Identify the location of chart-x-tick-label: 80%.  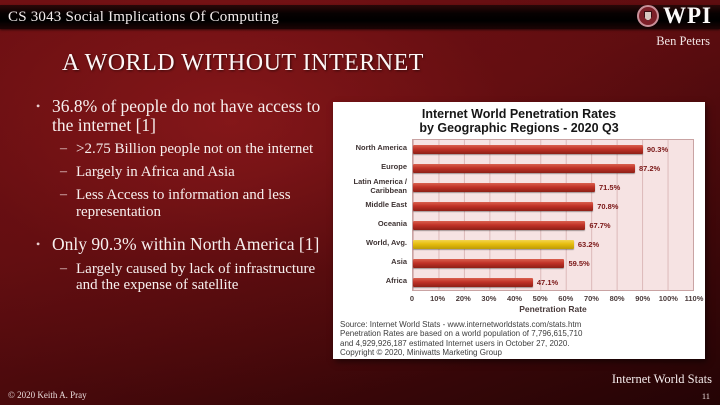
(617, 298).